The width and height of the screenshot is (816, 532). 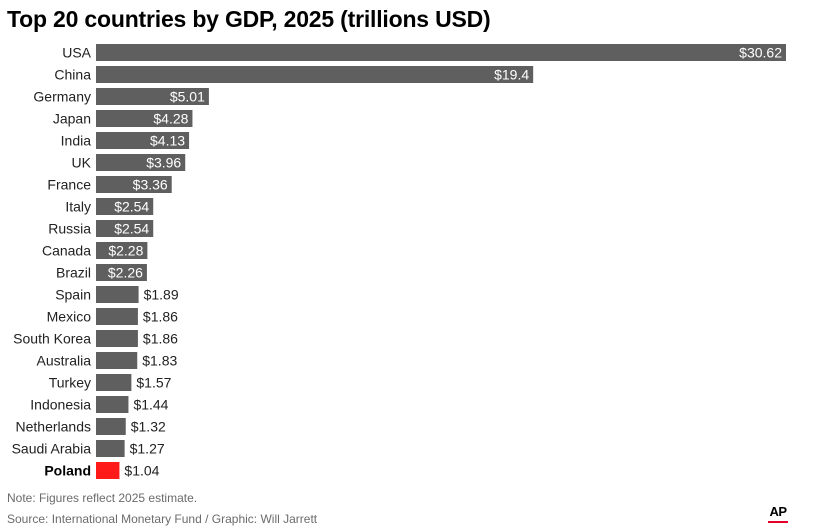 What do you see at coordinates (117, 316) in the screenshot?
I see `bar-mexico` at bounding box center [117, 316].